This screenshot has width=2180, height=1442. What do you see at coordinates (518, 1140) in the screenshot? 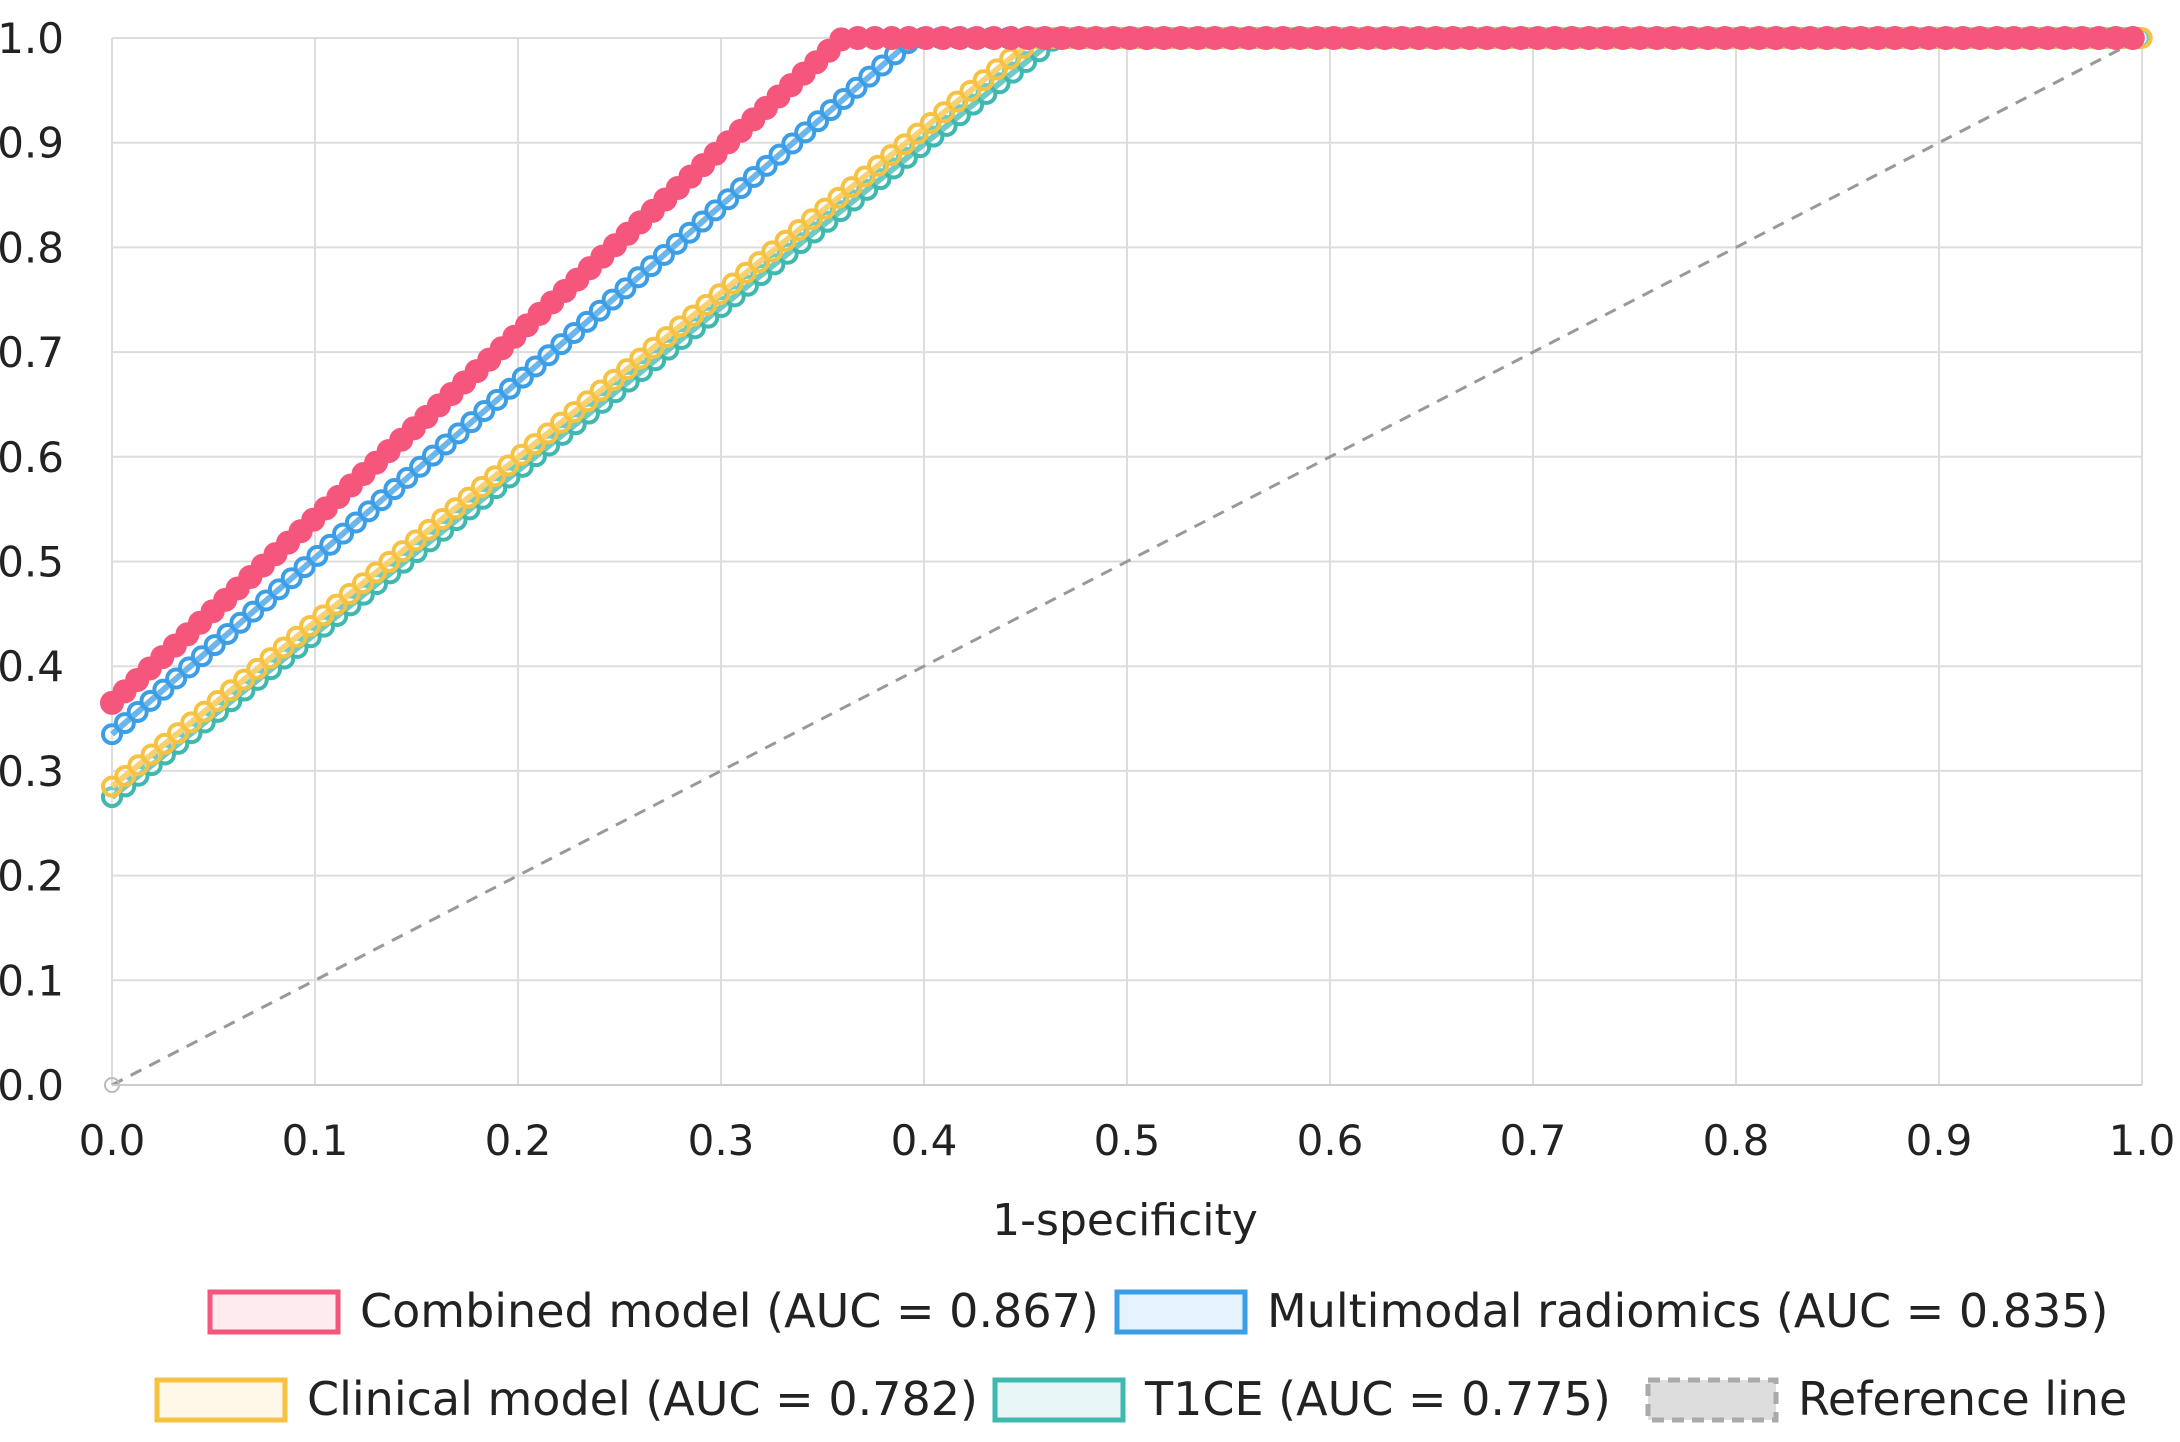
I see `x-tick-label-2: 0.2` at bounding box center [518, 1140].